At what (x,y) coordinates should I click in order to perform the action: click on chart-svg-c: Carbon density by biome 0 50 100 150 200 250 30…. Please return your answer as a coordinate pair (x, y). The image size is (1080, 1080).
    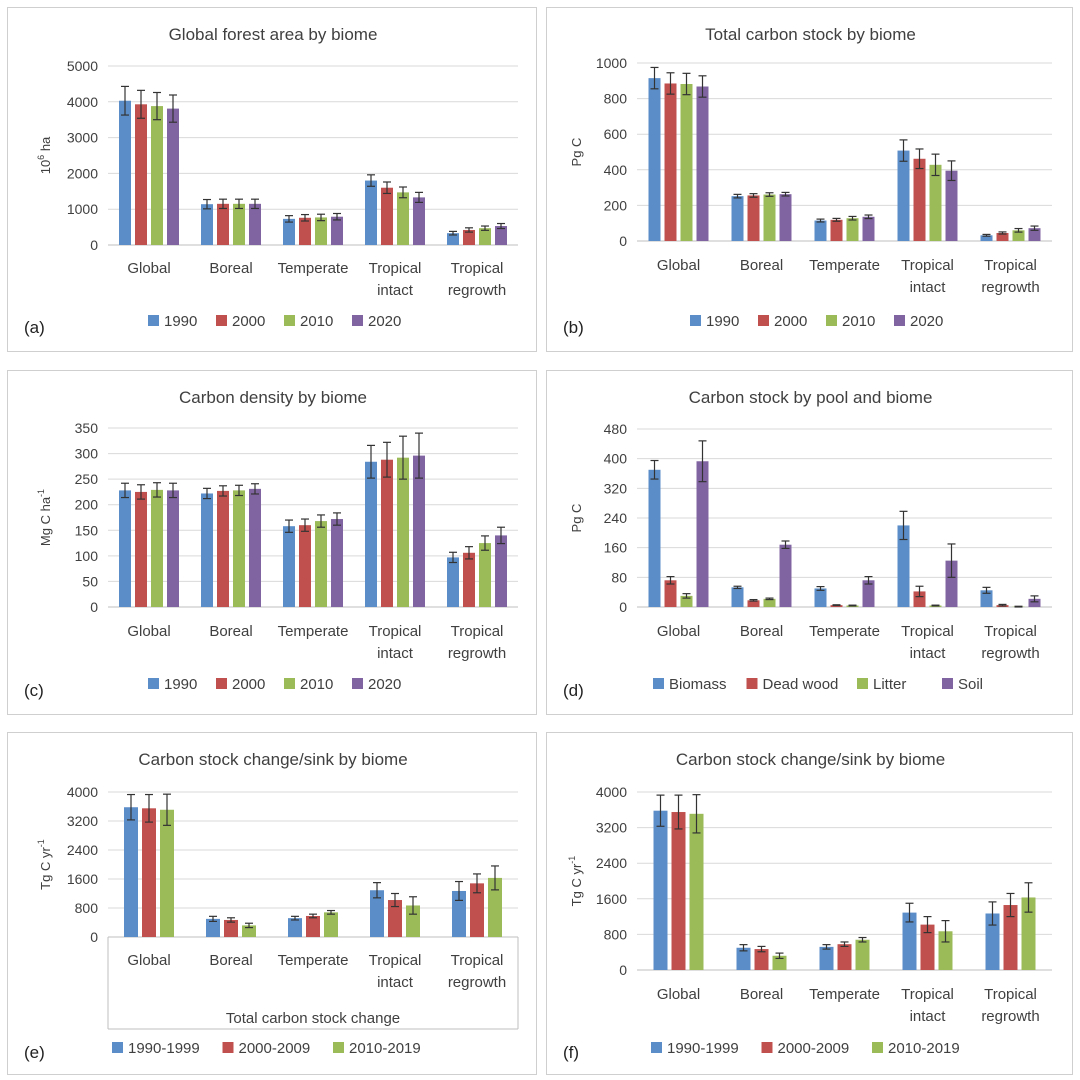
    Looking at the image, I should click on (271, 544).